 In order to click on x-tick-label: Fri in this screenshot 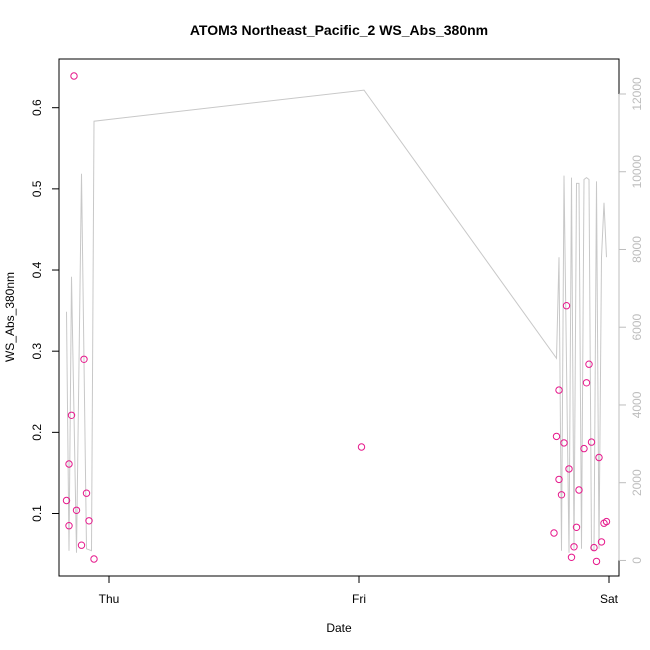, I will do `click(359, 599)`.